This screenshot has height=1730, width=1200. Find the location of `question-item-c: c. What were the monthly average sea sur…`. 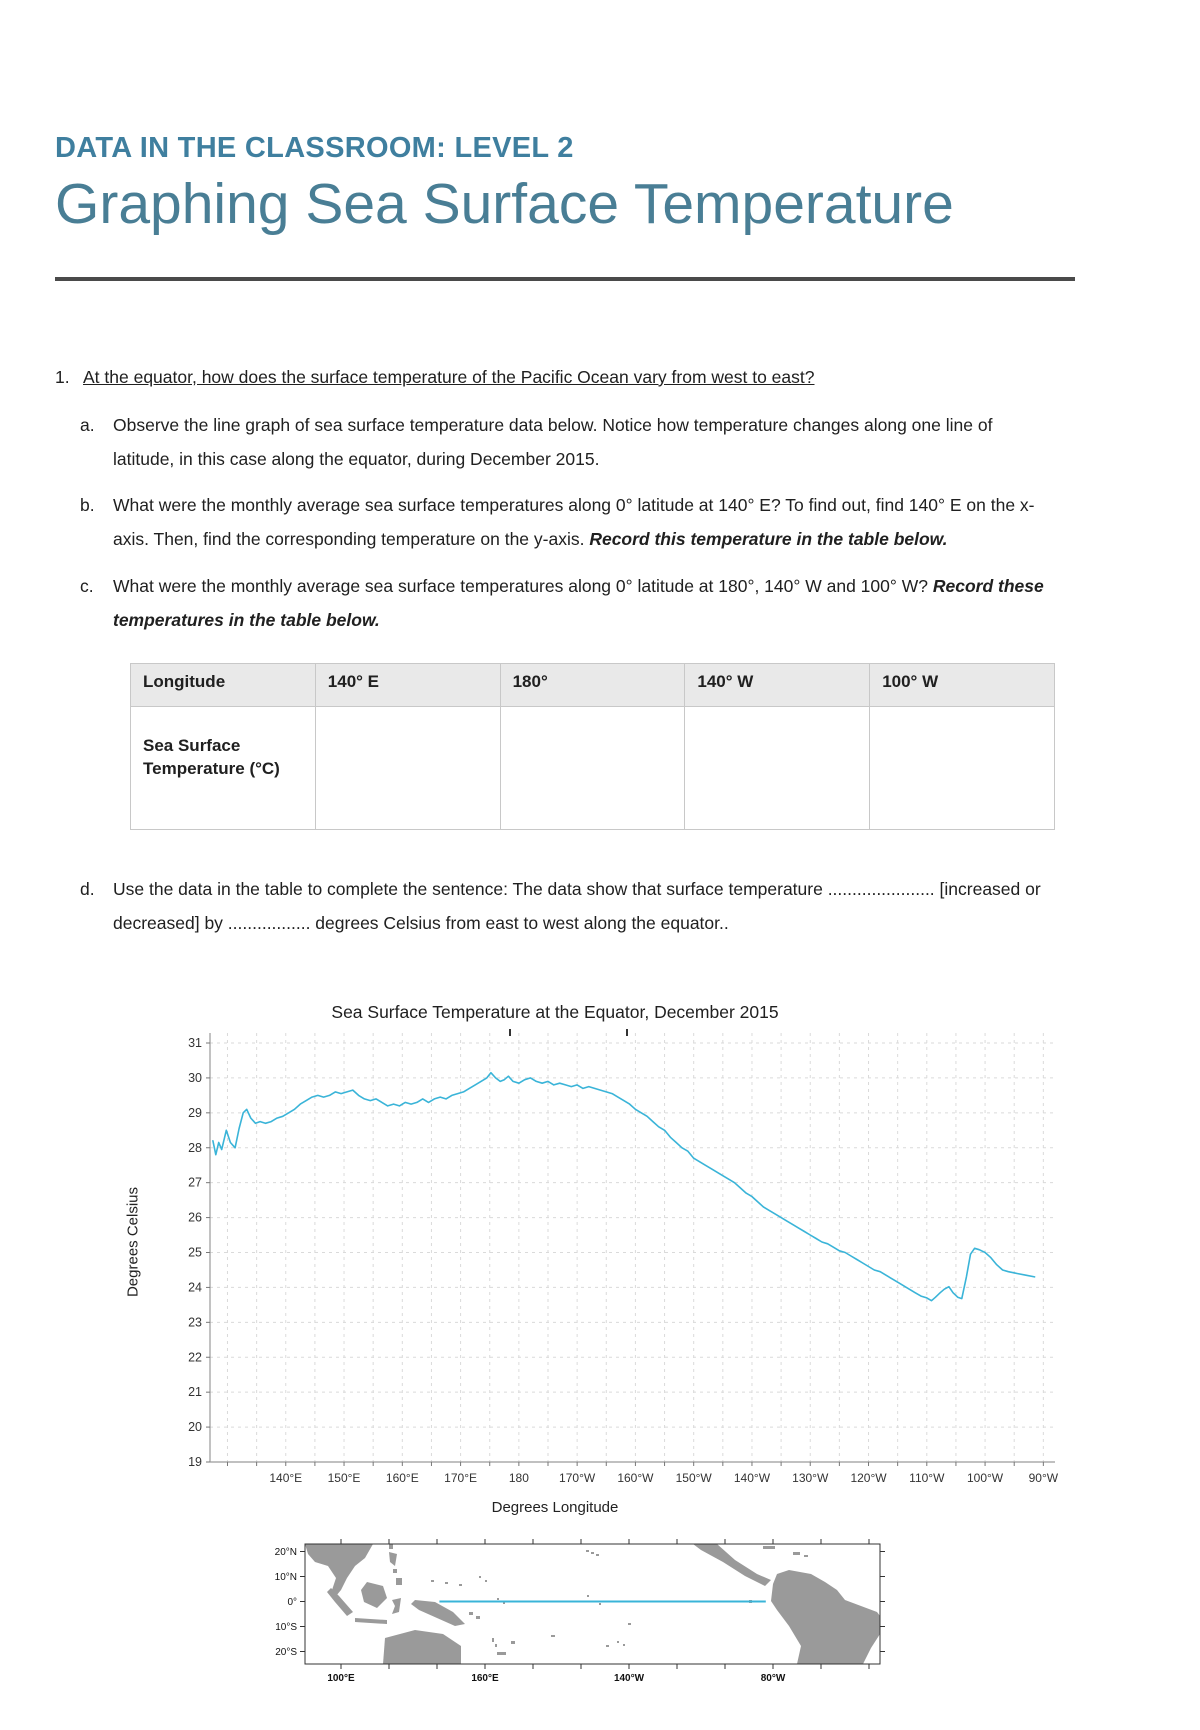

question-item-c: c. What were the monthly average sea sur… is located at coordinates (612, 603).